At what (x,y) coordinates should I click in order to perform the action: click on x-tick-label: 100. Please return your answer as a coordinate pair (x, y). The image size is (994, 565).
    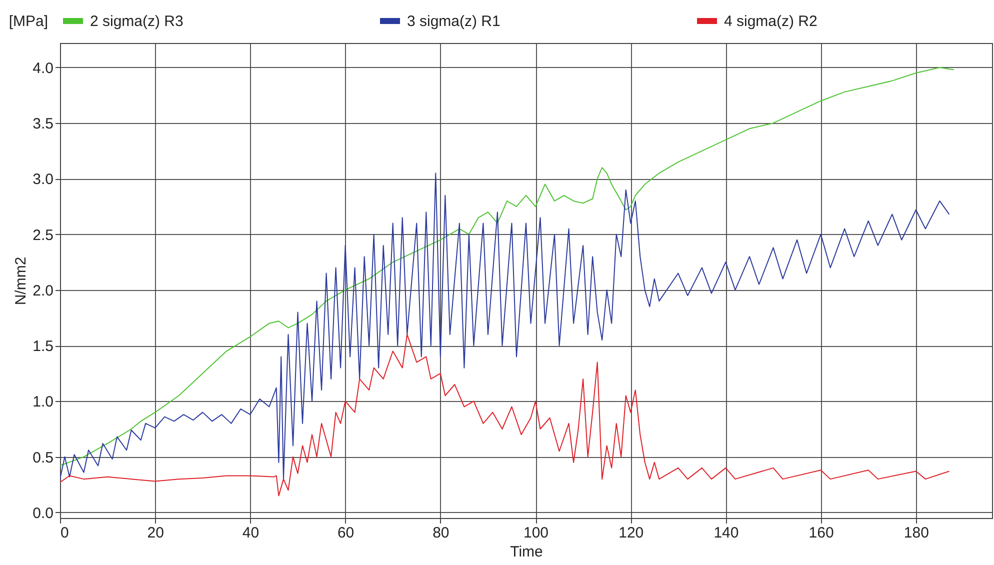
    Looking at the image, I should click on (536, 533).